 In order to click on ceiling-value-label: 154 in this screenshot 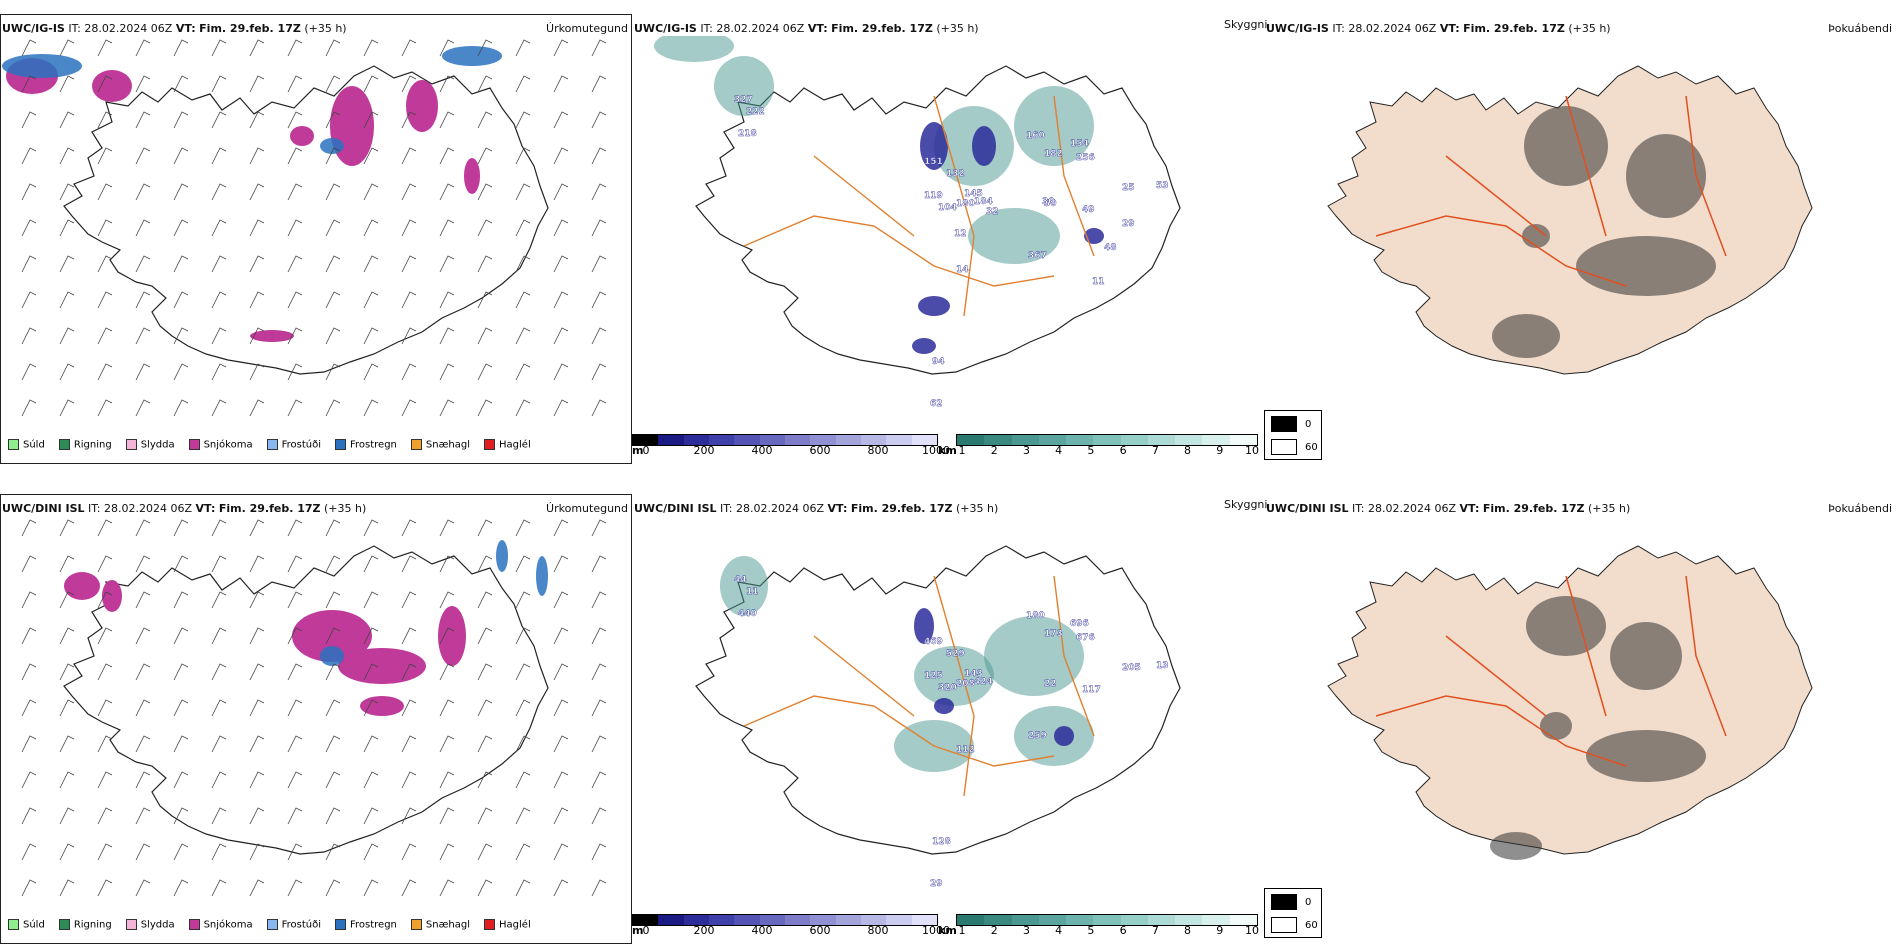, I will do `click(1079, 144)`.